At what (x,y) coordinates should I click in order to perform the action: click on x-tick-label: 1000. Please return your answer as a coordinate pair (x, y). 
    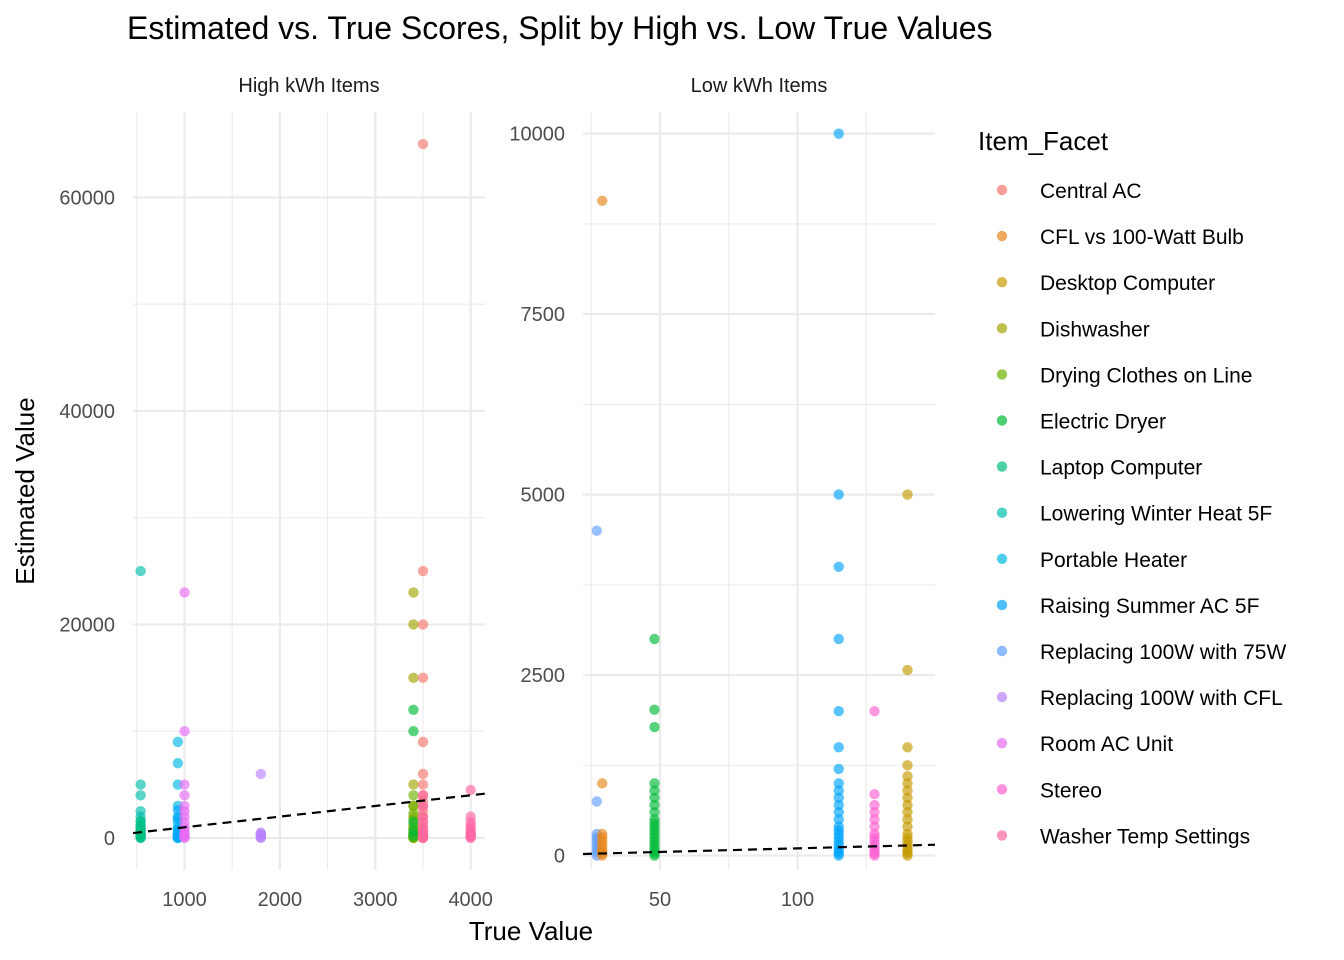
    Looking at the image, I should click on (184, 900).